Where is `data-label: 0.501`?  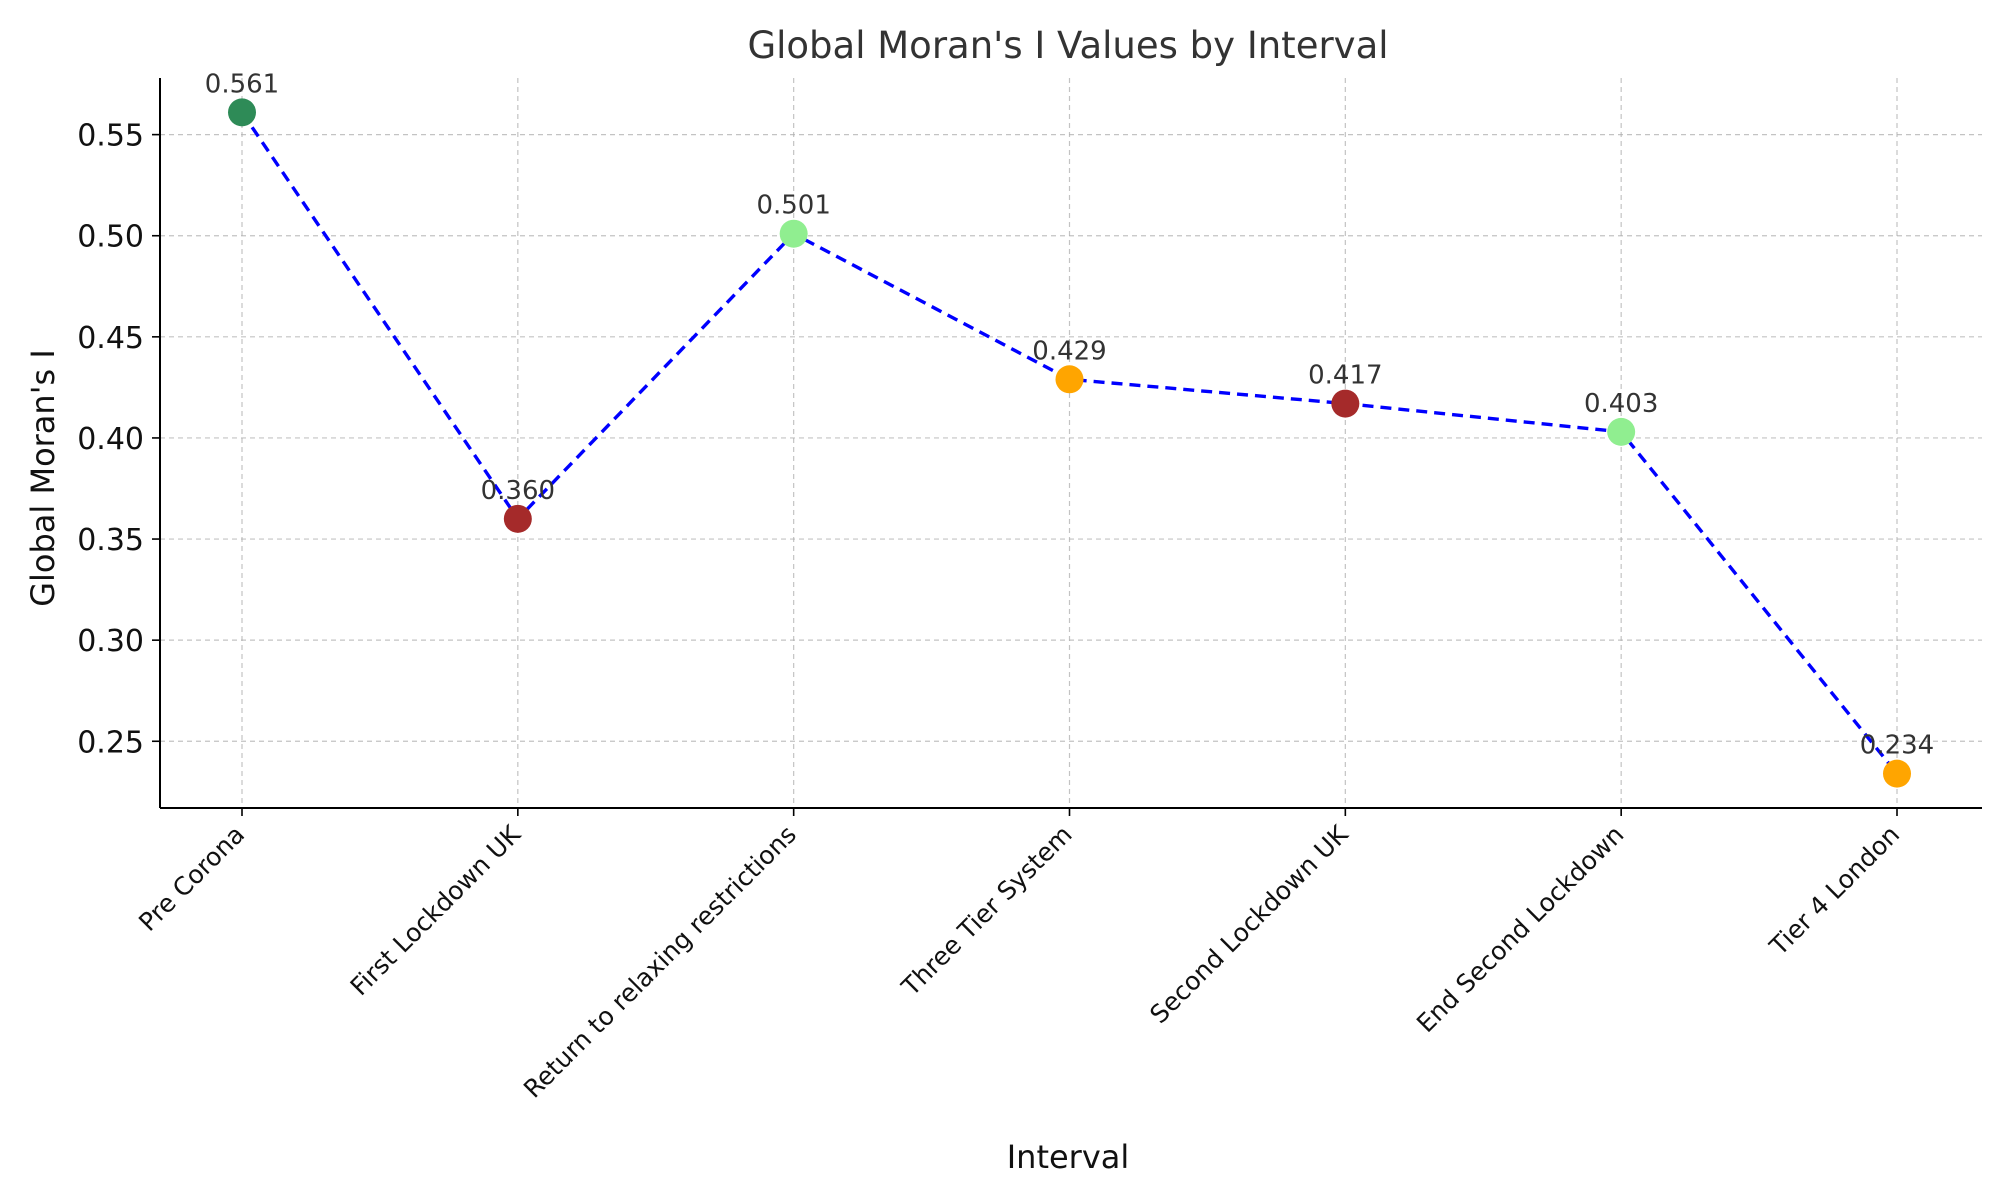 data-label: 0.501 is located at coordinates (793, 206).